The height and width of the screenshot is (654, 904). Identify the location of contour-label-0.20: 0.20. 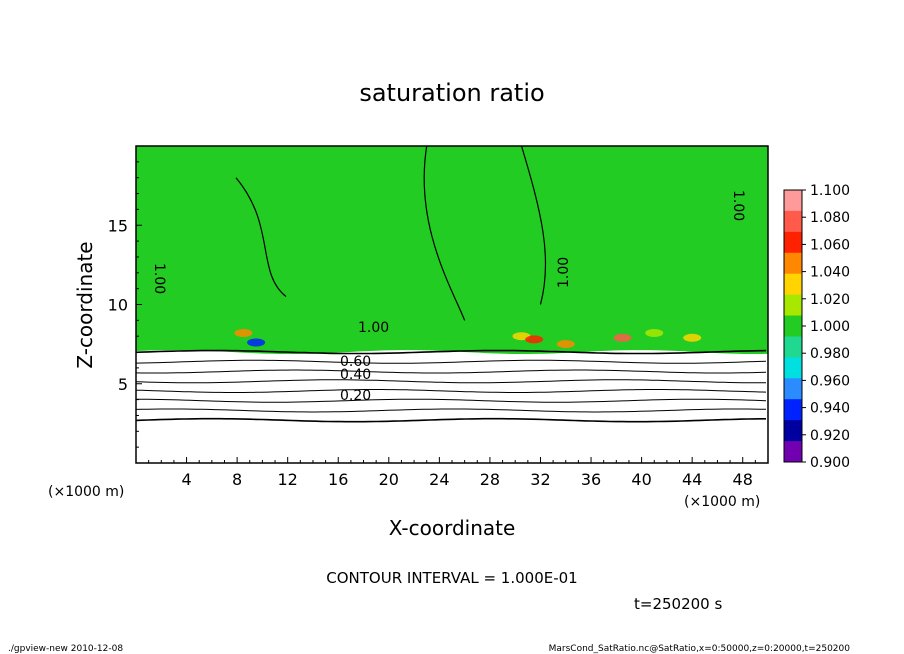
(355, 396).